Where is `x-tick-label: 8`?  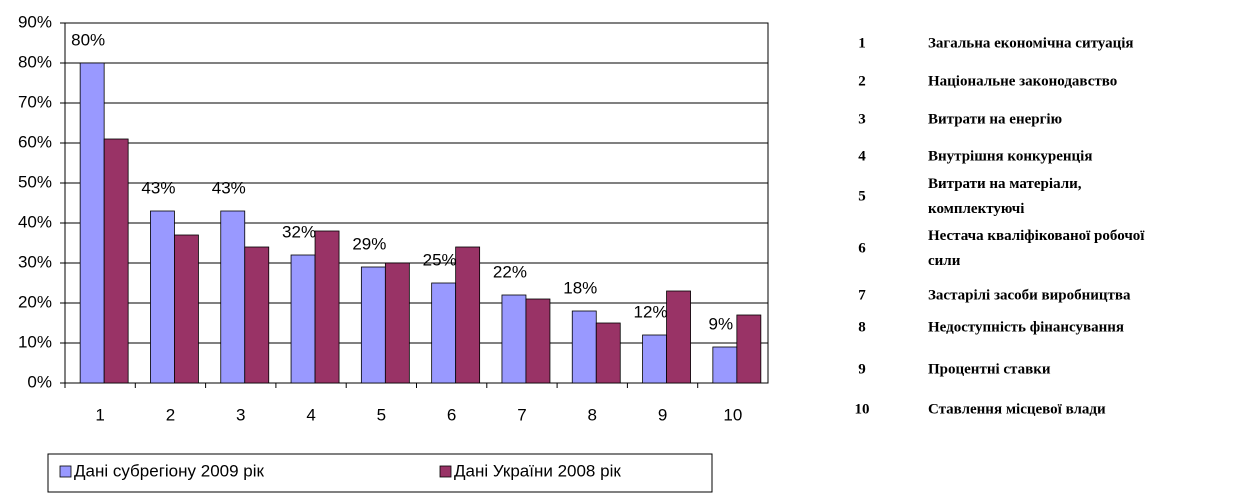 x-tick-label: 8 is located at coordinates (592, 414).